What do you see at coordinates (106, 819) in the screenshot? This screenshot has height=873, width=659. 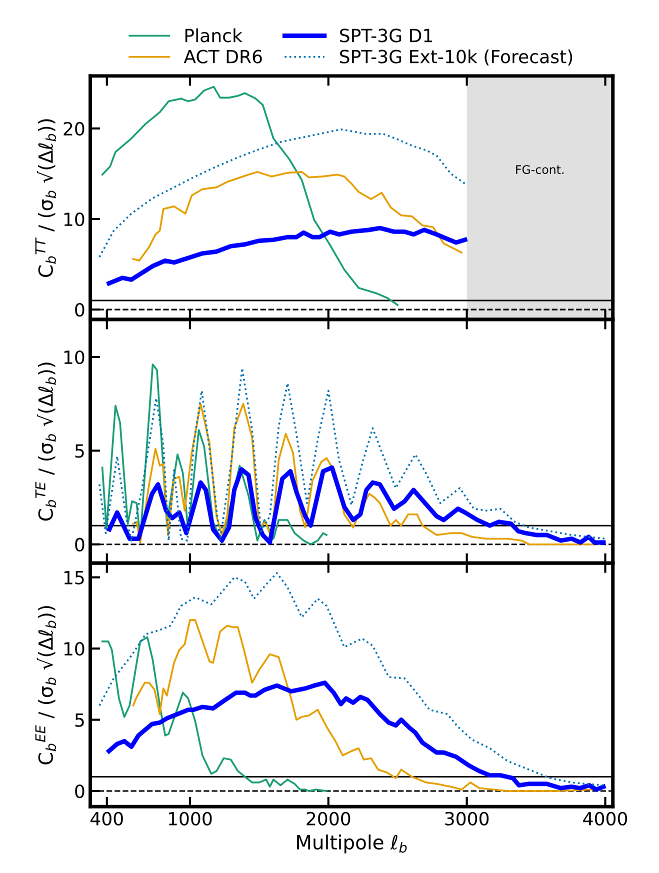 I see `x-tick-label: 400` at bounding box center [106, 819].